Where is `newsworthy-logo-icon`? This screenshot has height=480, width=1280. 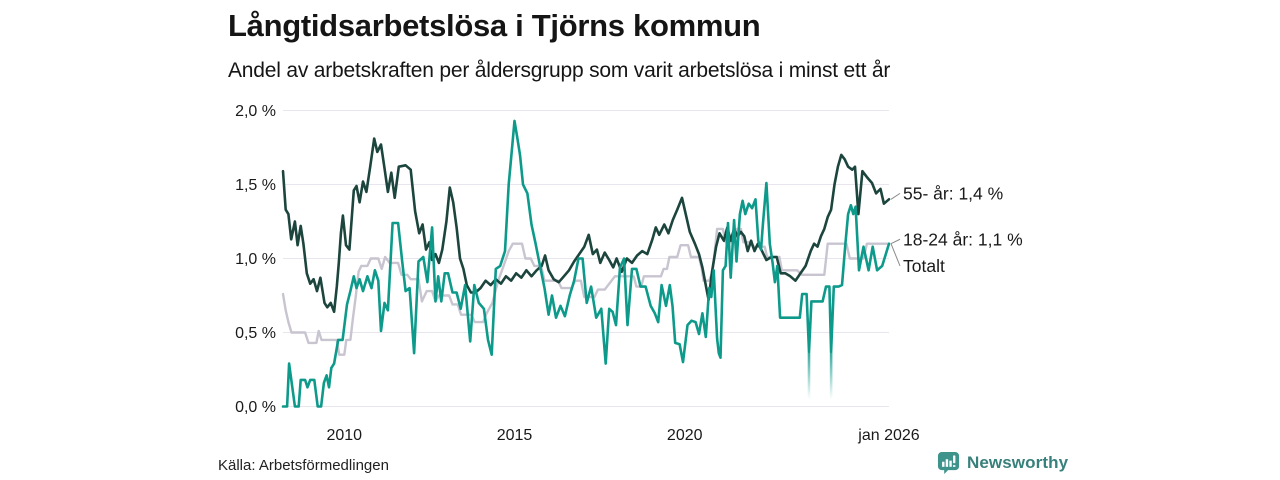 newsworthy-logo-icon is located at coordinates (948, 462).